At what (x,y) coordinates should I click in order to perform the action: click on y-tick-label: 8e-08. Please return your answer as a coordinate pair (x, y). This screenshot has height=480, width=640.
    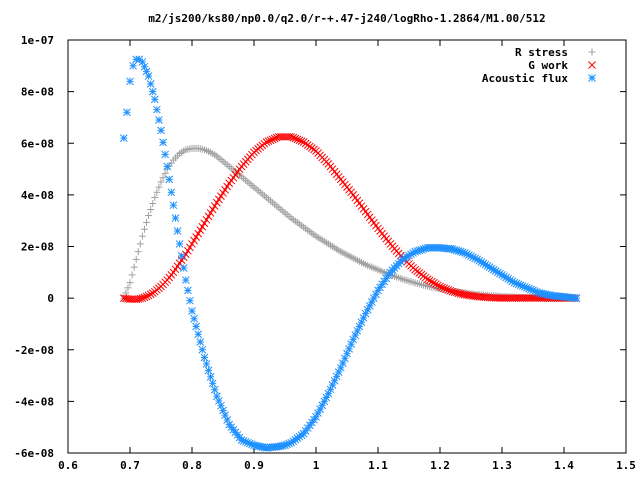
    Looking at the image, I should click on (37, 92).